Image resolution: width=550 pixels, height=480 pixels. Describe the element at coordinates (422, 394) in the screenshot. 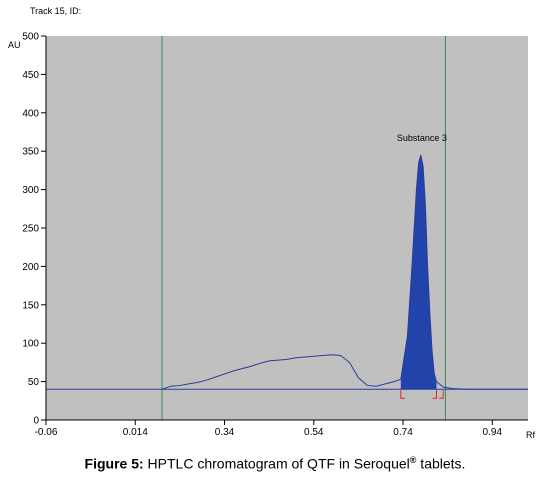

I see `integration-markers` at that location.